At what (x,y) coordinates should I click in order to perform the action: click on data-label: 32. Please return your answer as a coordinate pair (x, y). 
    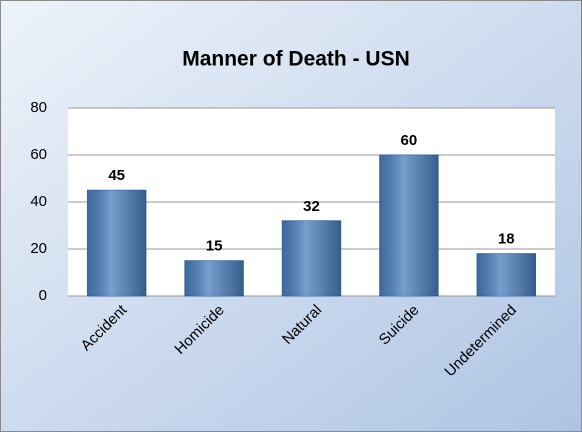
    Looking at the image, I should click on (311, 206).